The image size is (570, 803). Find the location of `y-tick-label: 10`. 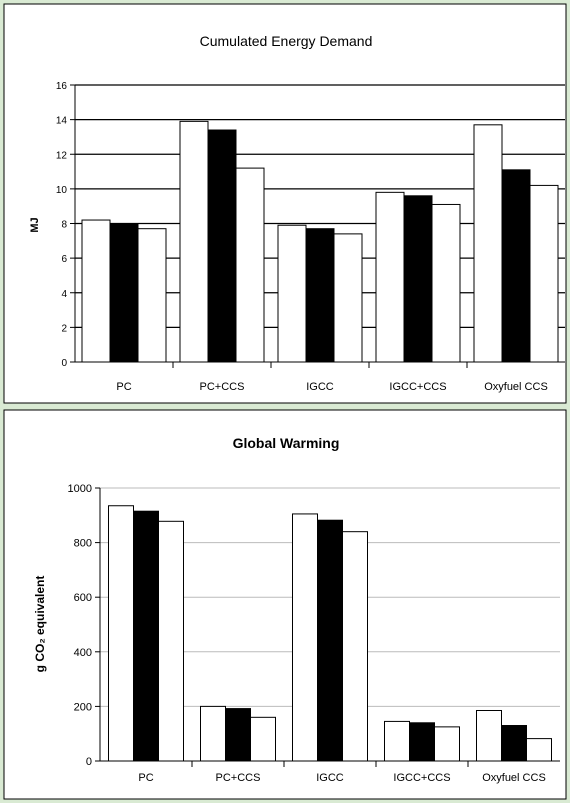

y-tick-label: 10 is located at coordinates (62, 190).